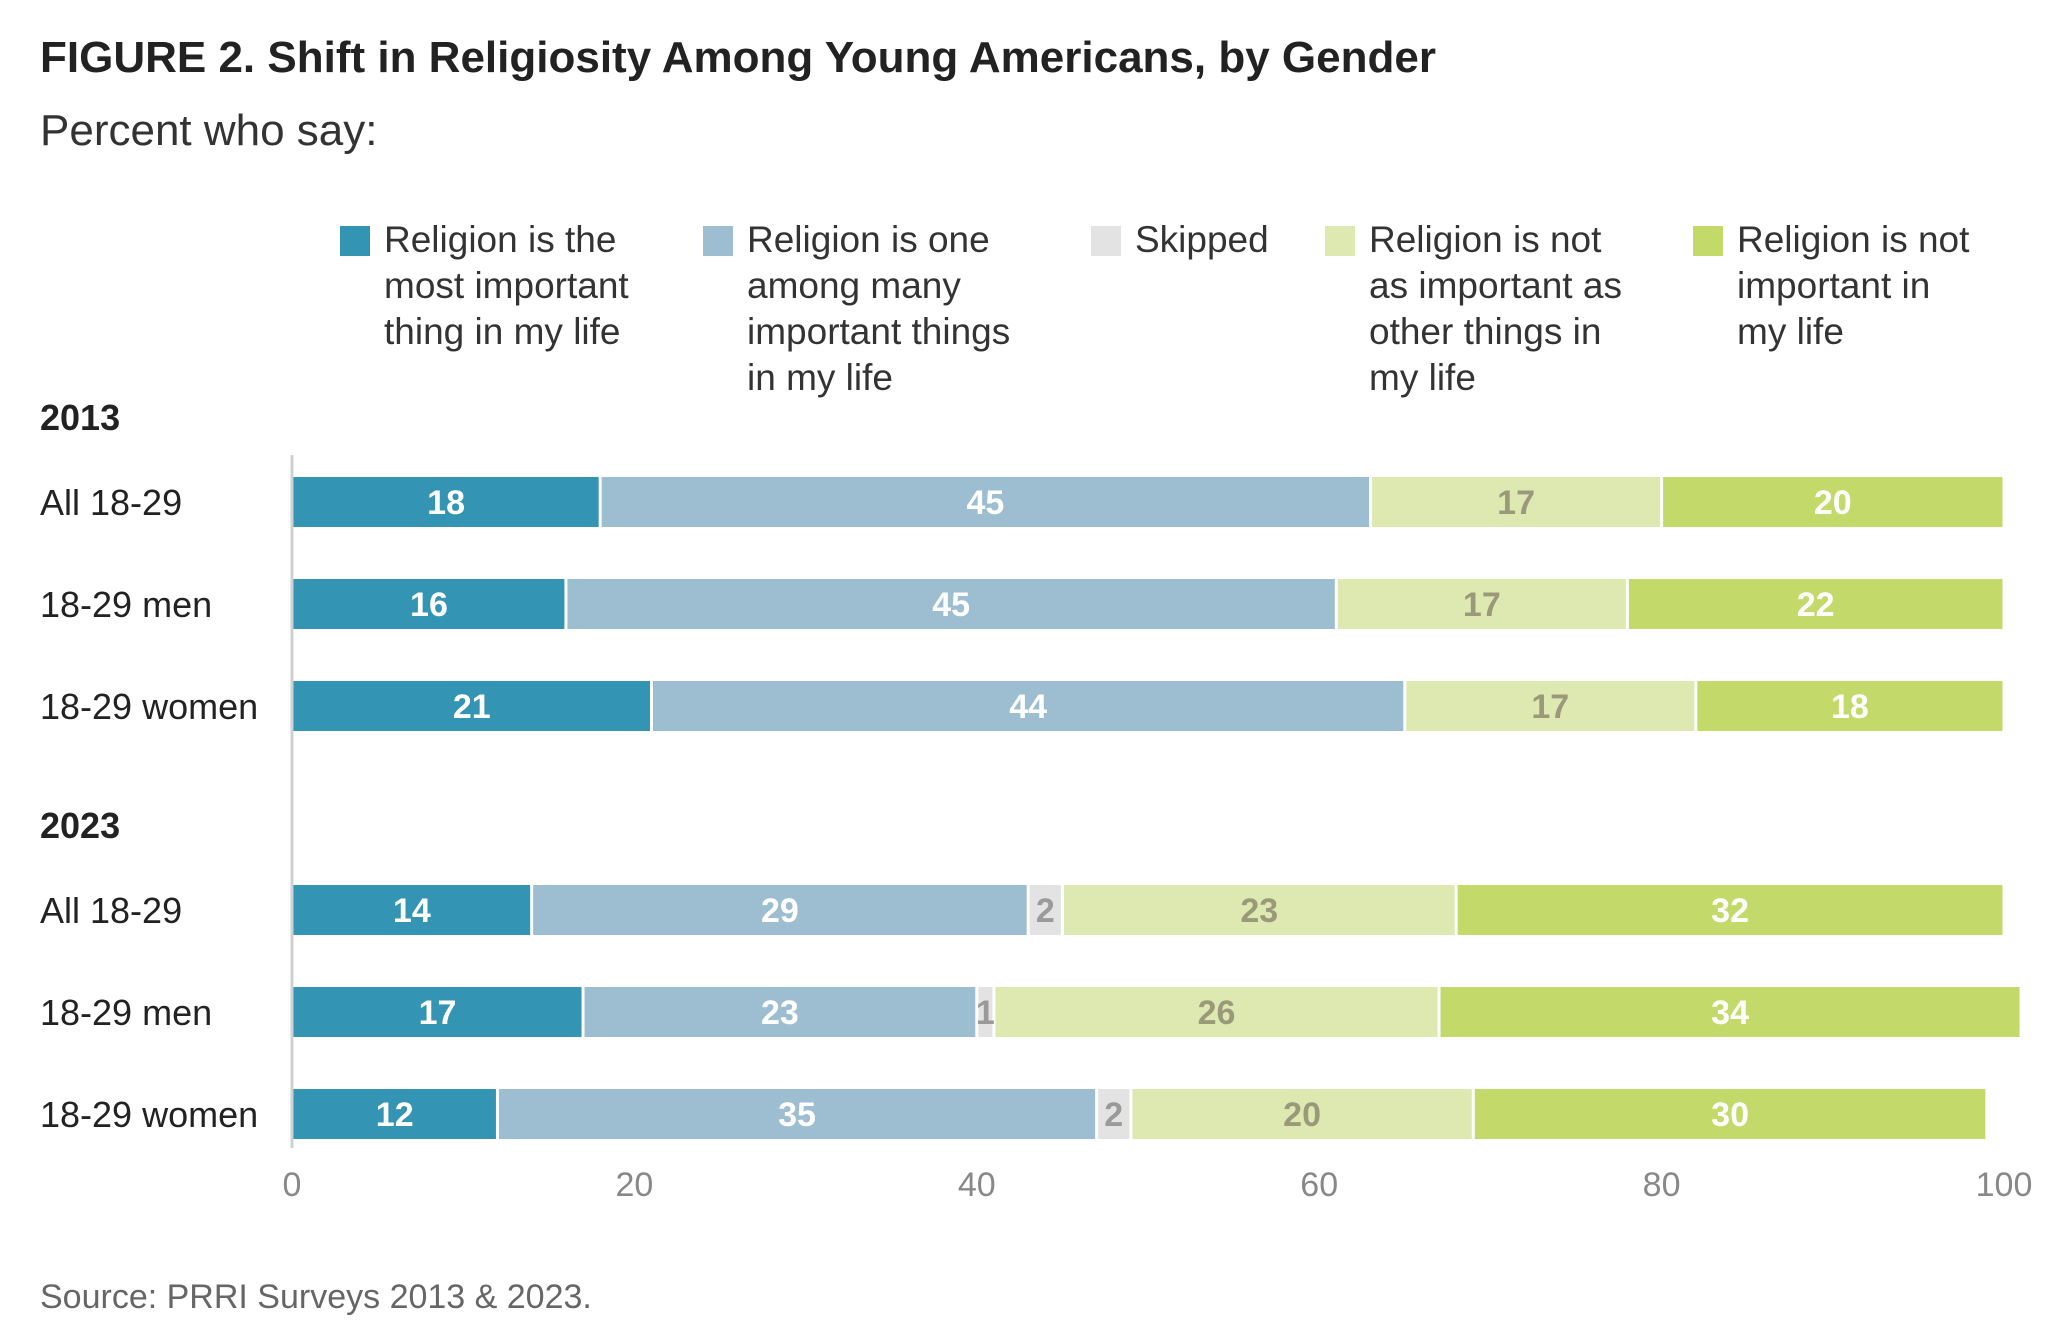 Image resolution: width=2064 pixels, height=1340 pixels. I want to click on bar-value-label: 32, so click(1730, 911).